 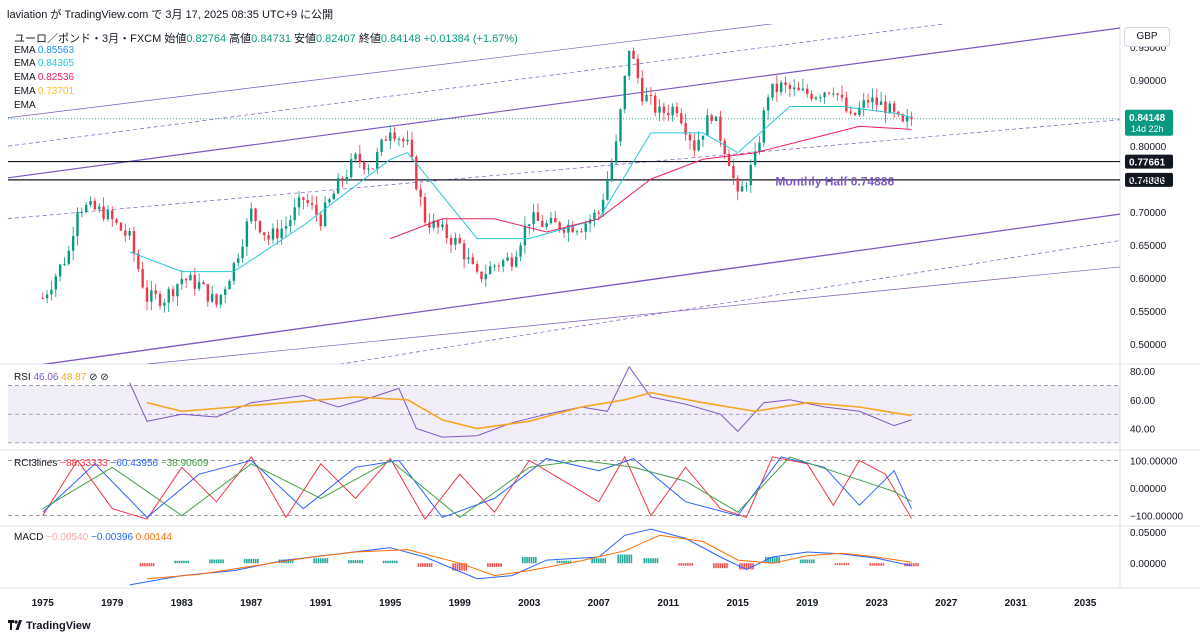 I want to click on time-tick-5: 1995, so click(x=390, y=603).